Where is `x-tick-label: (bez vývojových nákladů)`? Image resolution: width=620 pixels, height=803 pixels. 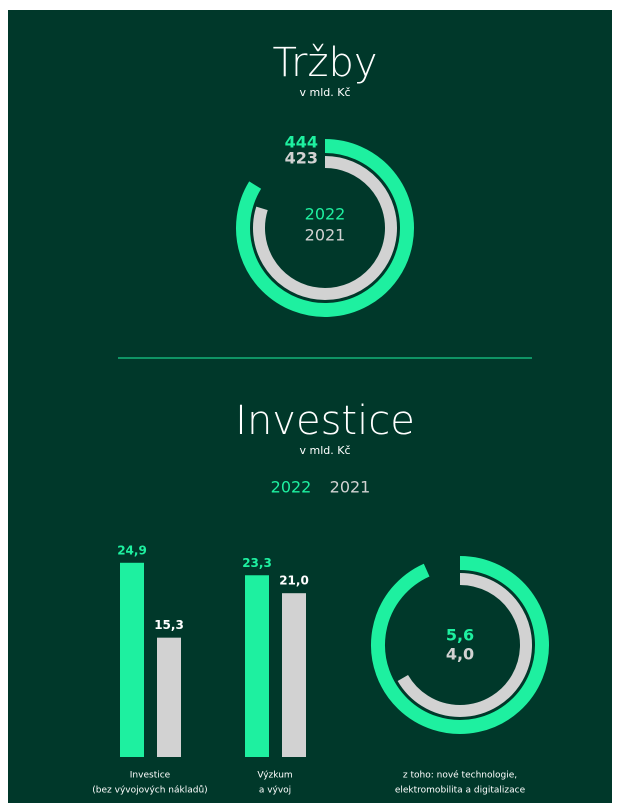
x-tick-label: (bez vývojových nákladů) is located at coordinates (149, 790).